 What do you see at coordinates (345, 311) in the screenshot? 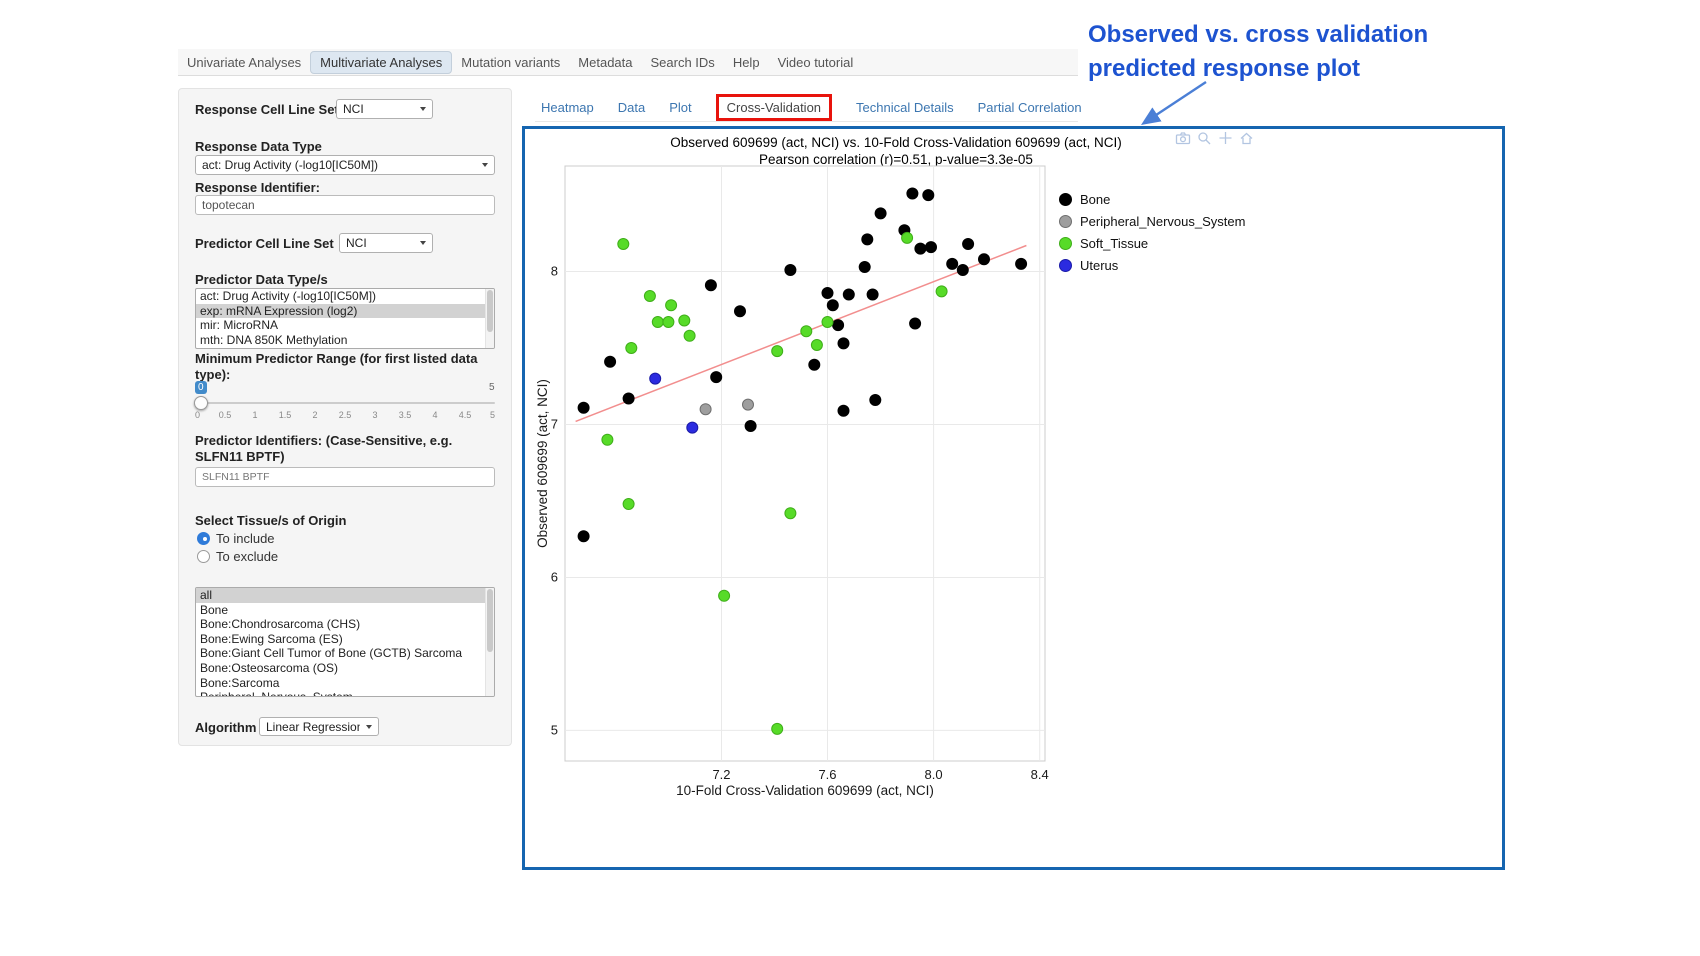
I see `predictor-data-type-option-exp-mrna-expression-log2: exp: mRNA Expression (log2)` at bounding box center [345, 311].